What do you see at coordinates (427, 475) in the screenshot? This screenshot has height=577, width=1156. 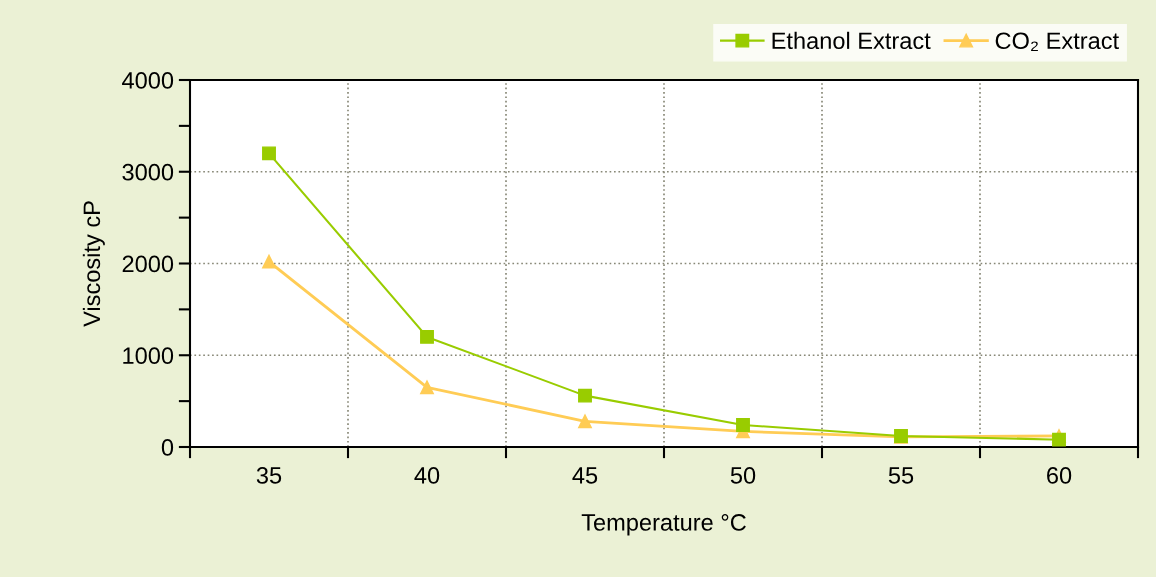 I see `x-tick-label: 40` at bounding box center [427, 475].